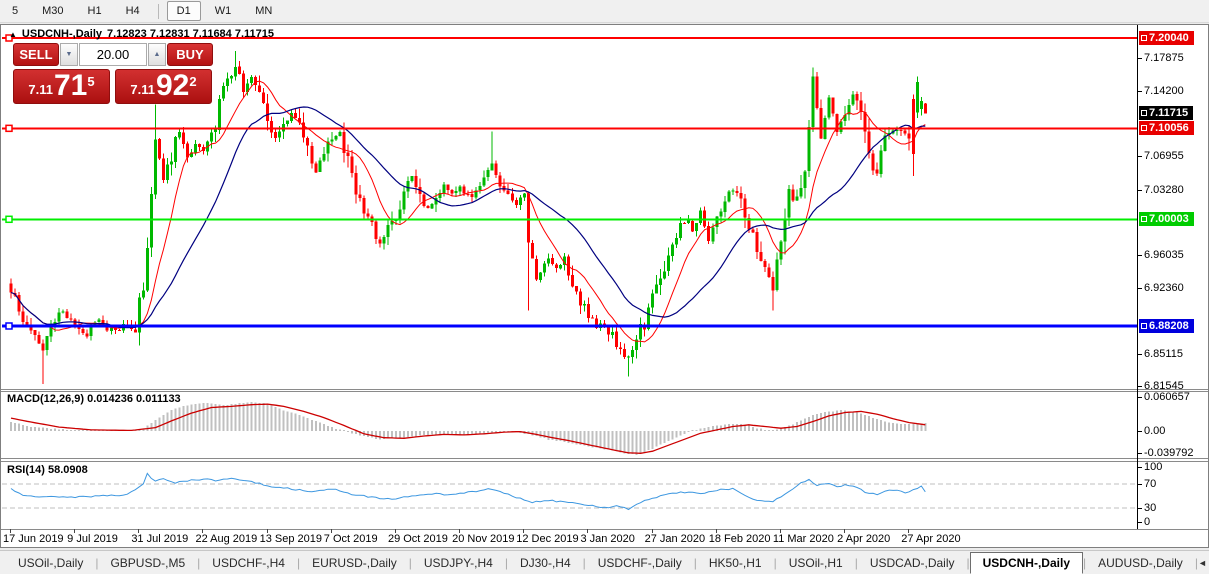  I want to click on hline-price-label: 7.00003, so click(1166, 219).